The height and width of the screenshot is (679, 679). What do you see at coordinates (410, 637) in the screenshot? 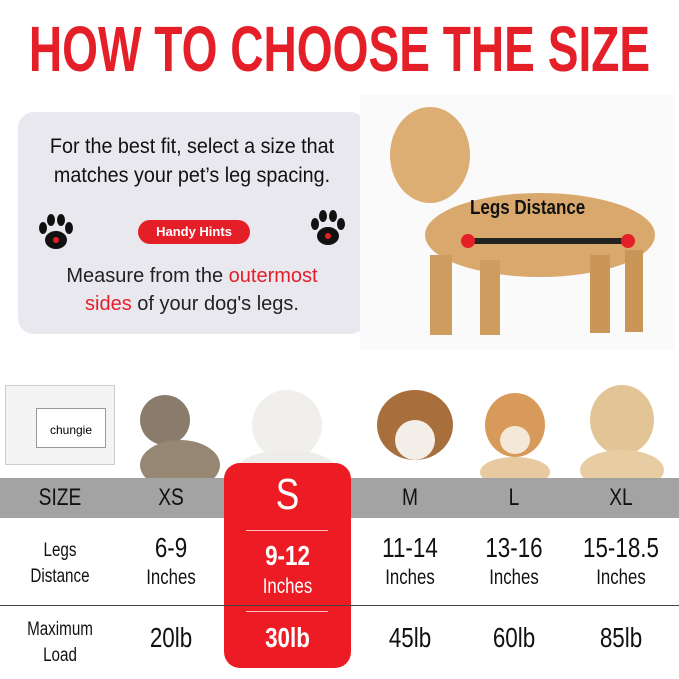
I see `load-value: 45lb` at bounding box center [410, 637].